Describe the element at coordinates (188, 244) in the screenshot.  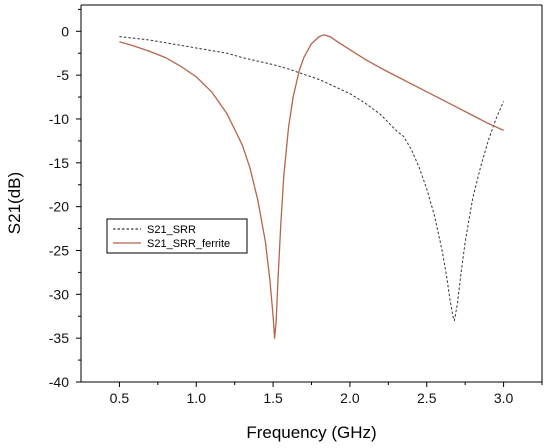
I see `legend-label: S21_SRR_ferrite` at that location.